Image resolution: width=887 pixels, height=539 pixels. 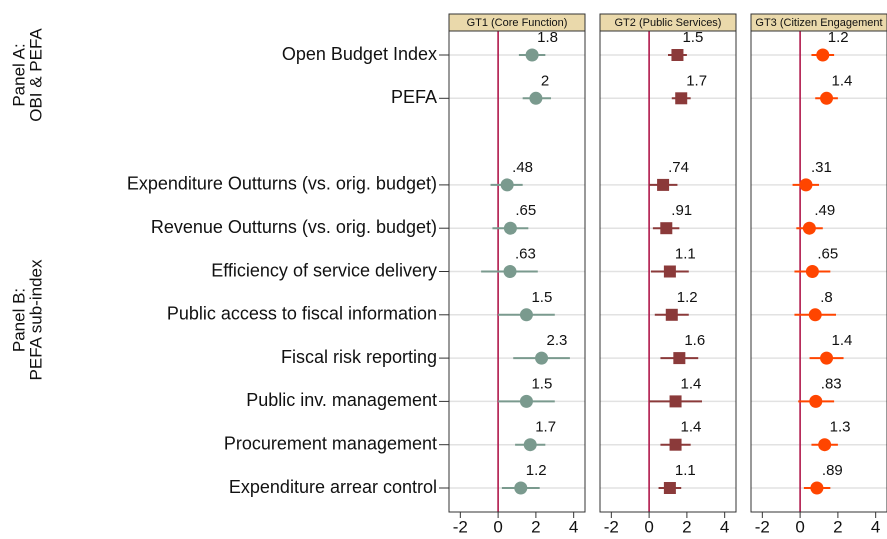 What do you see at coordinates (18, 74) in the screenshot?
I see `row-group-label: Panel A:` at bounding box center [18, 74].